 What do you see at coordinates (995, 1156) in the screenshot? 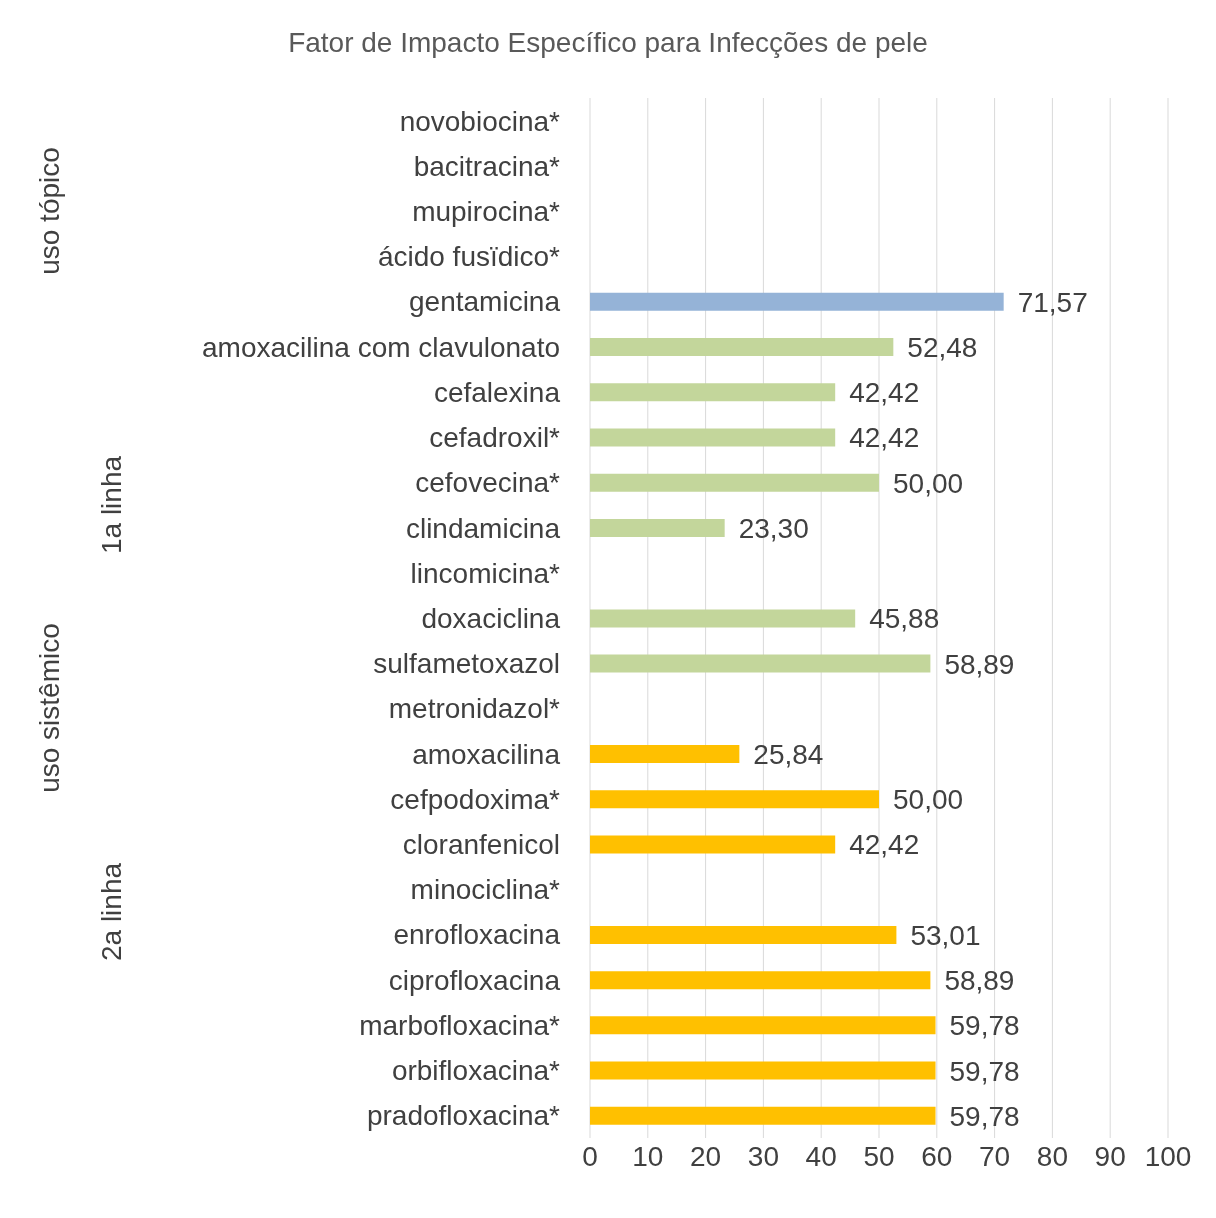
I see `x-tick-label: 70` at bounding box center [995, 1156].